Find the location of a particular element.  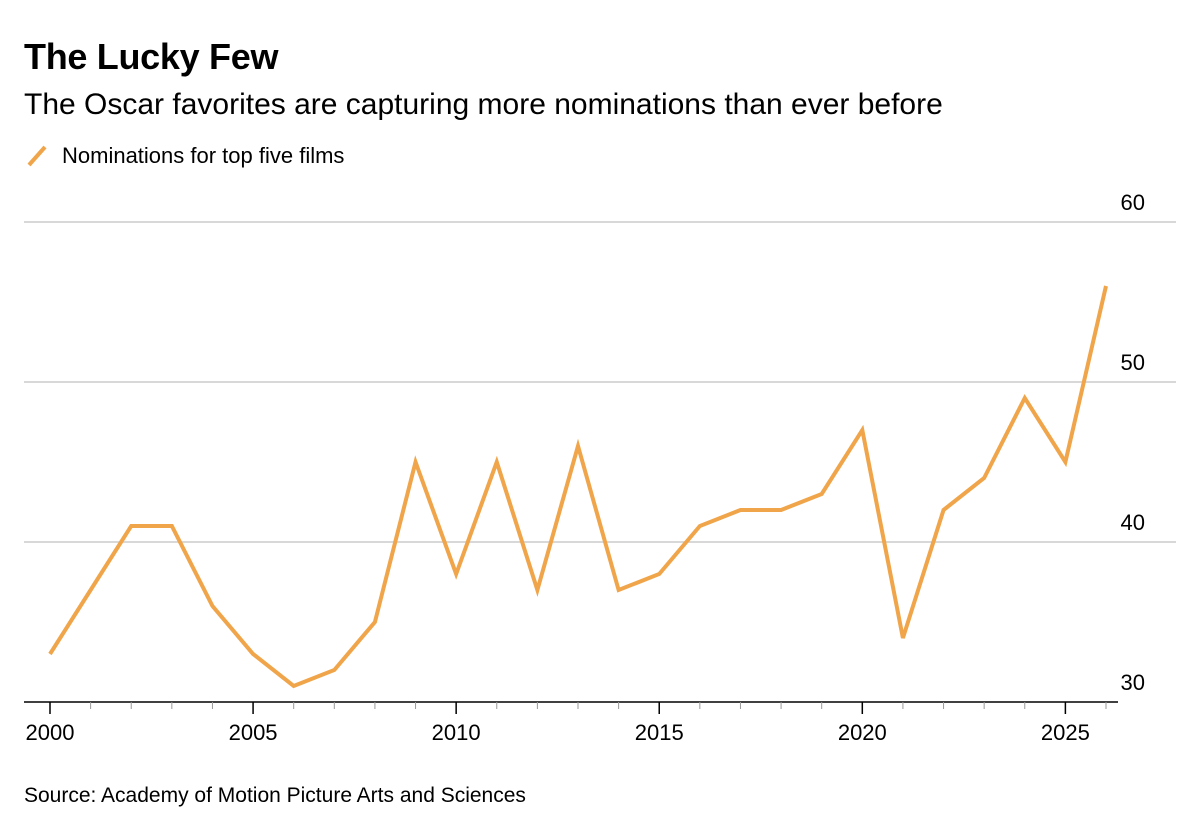

y-tick-label-50: 50 is located at coordinates (1133, 362).